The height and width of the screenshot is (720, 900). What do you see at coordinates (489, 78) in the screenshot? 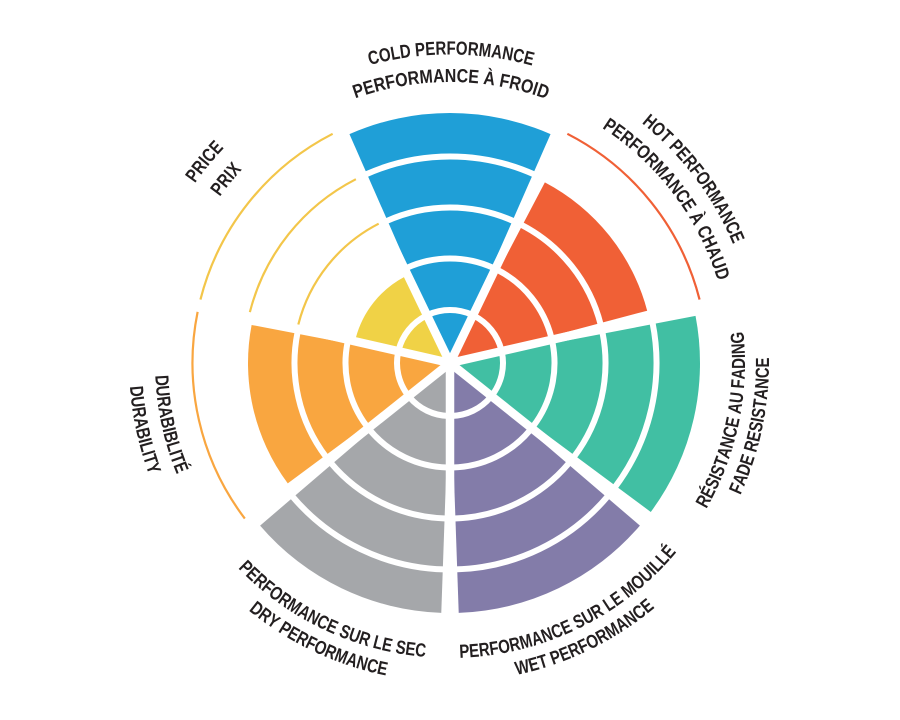
I see `svg-text: À` at bounding box center [489, 78].